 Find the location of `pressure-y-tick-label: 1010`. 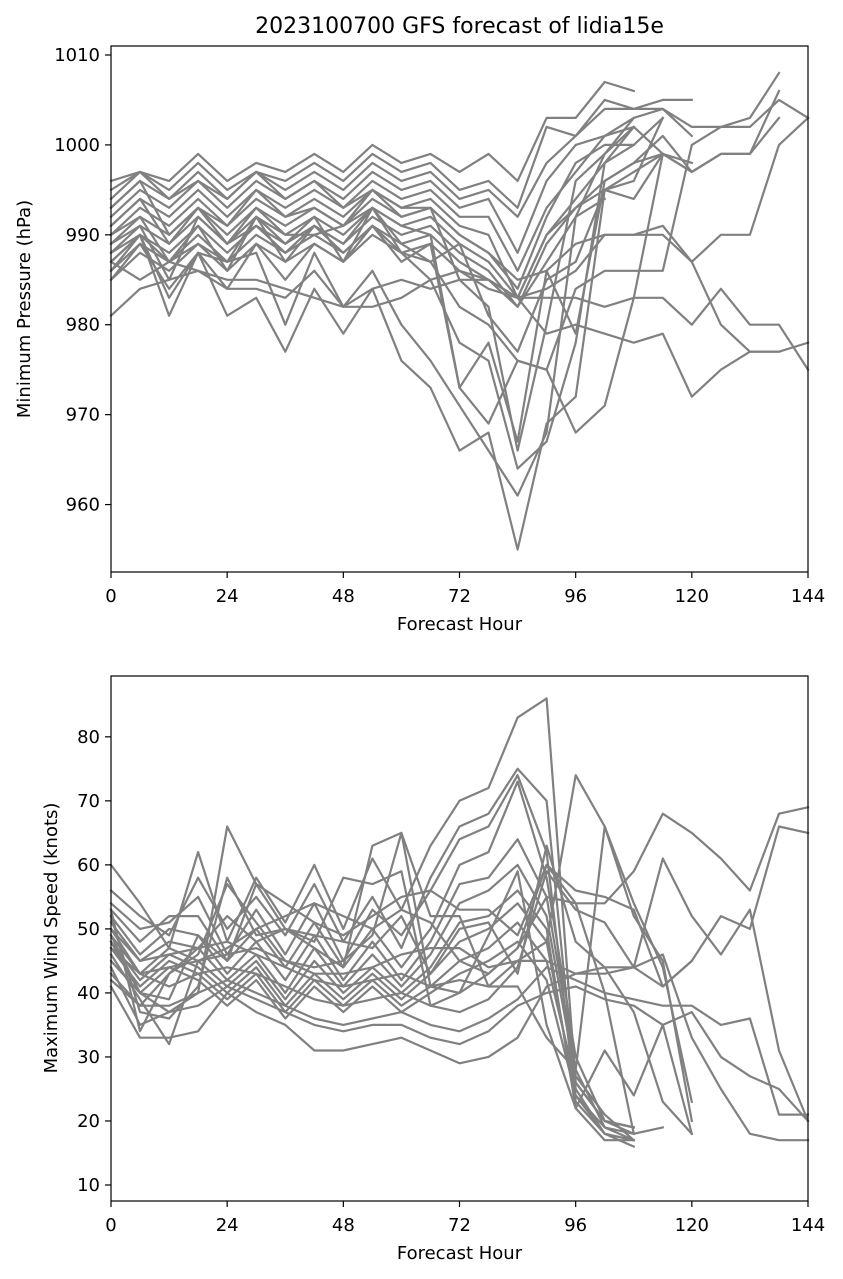

pressure-y-tick-label: 1010 is located at coordinates (77, 55).